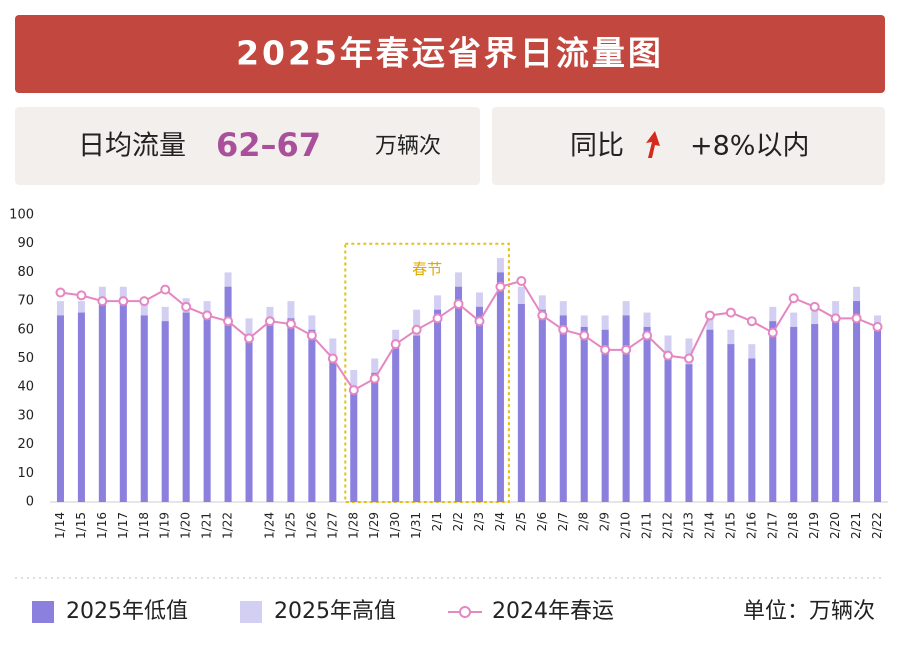 The image size is (900, 651). I want to click on title: 2025年春运省界日流量图, so click(450, 53).